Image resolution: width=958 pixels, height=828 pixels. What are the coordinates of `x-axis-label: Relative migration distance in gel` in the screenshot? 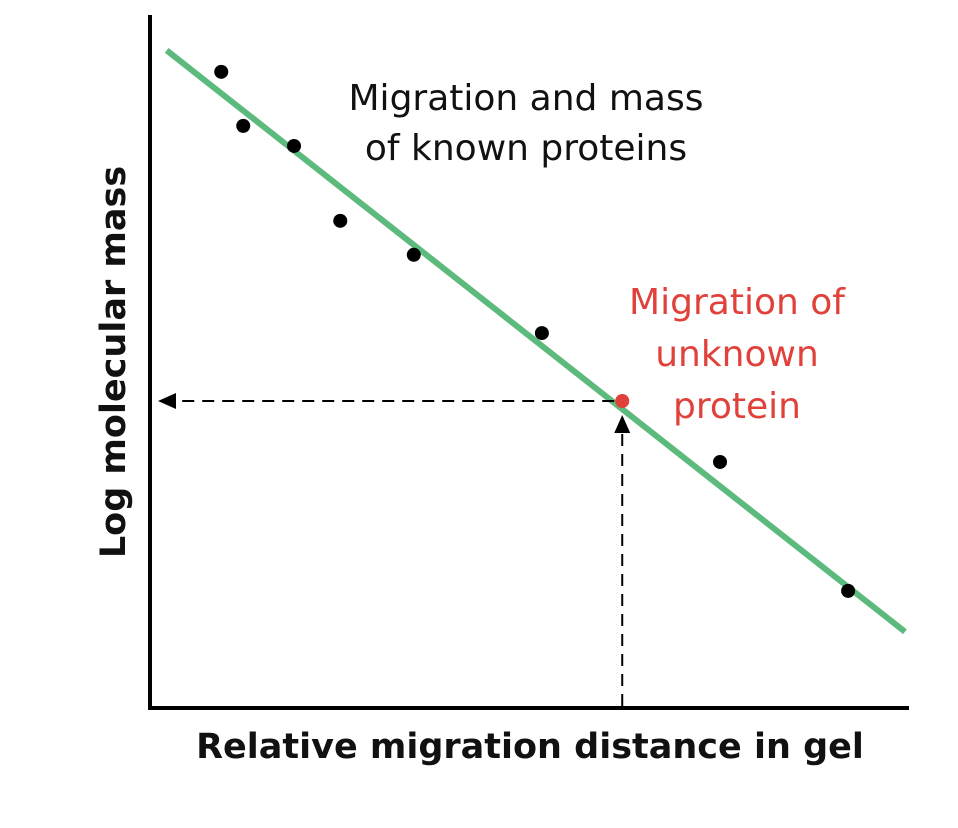 It's located at (530, 747).